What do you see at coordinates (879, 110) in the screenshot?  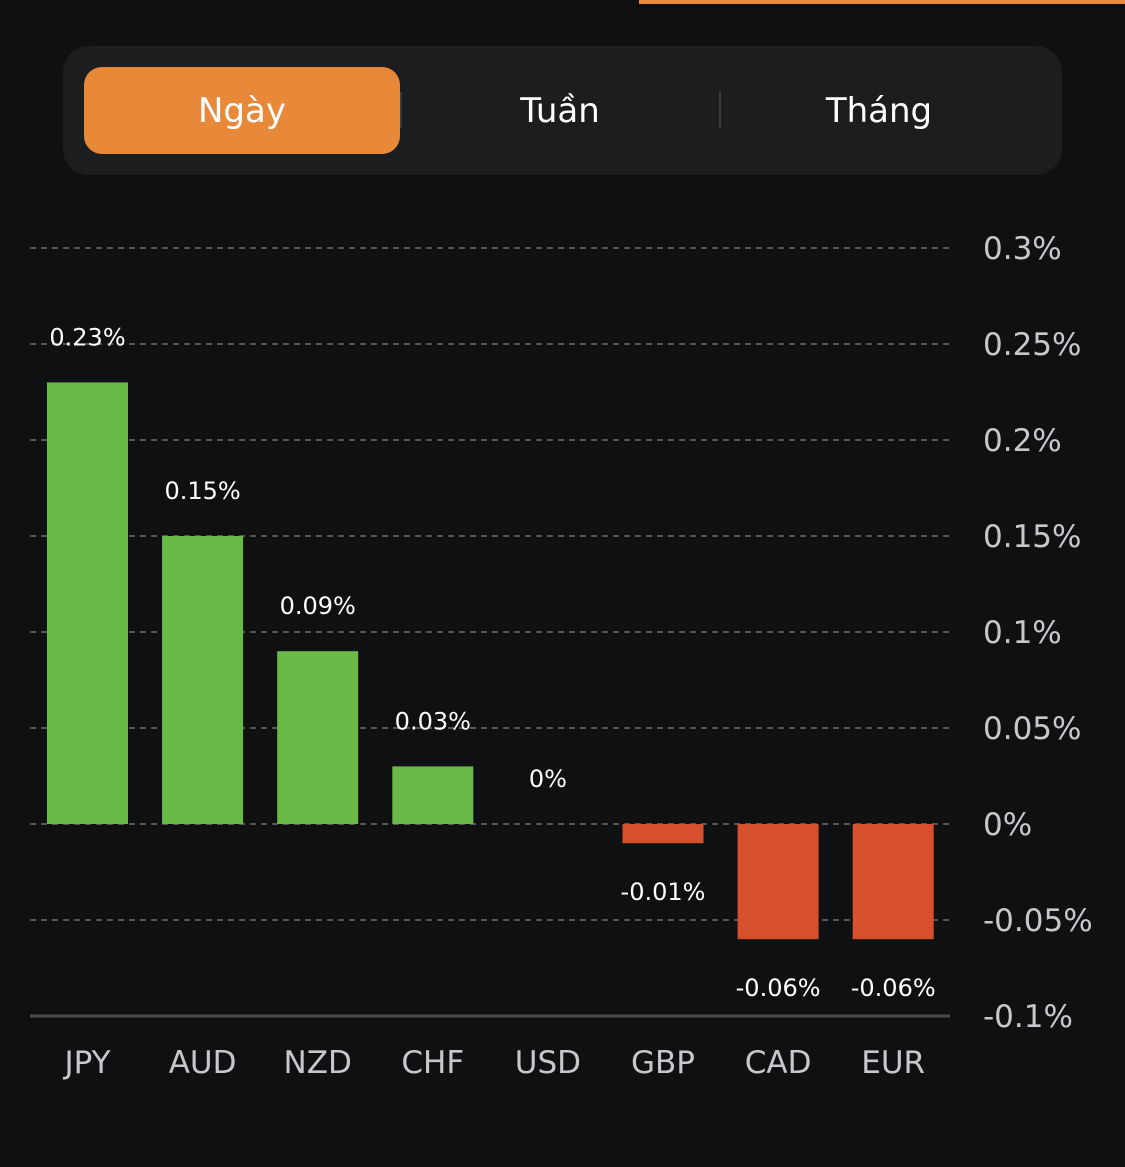 I see `tab-month: Tháng` at bounding box center [879, 110].